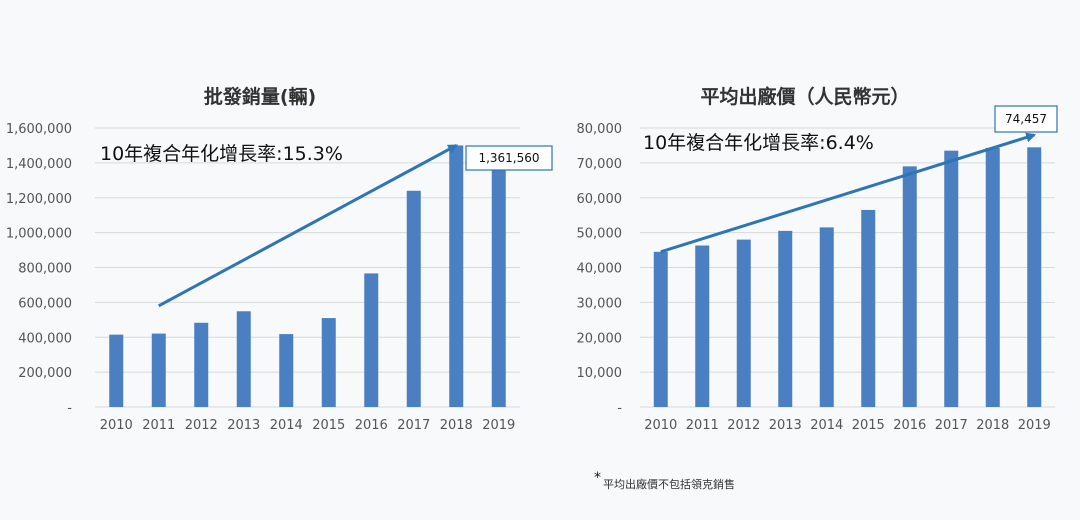 This screenshot has width=1080, height=520. Describe the element at coordinates (804, 96) in the screenshot. I see `chart-title: 平均出廠價（人民幣元）` at that location.